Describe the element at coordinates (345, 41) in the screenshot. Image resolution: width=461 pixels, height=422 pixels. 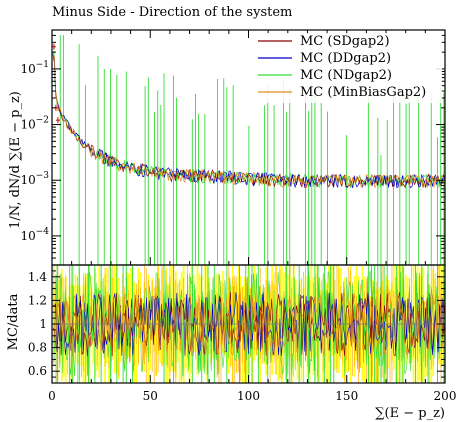
I see `legend-label-mc-sdgap2: MC (SDgap2)` at that location.